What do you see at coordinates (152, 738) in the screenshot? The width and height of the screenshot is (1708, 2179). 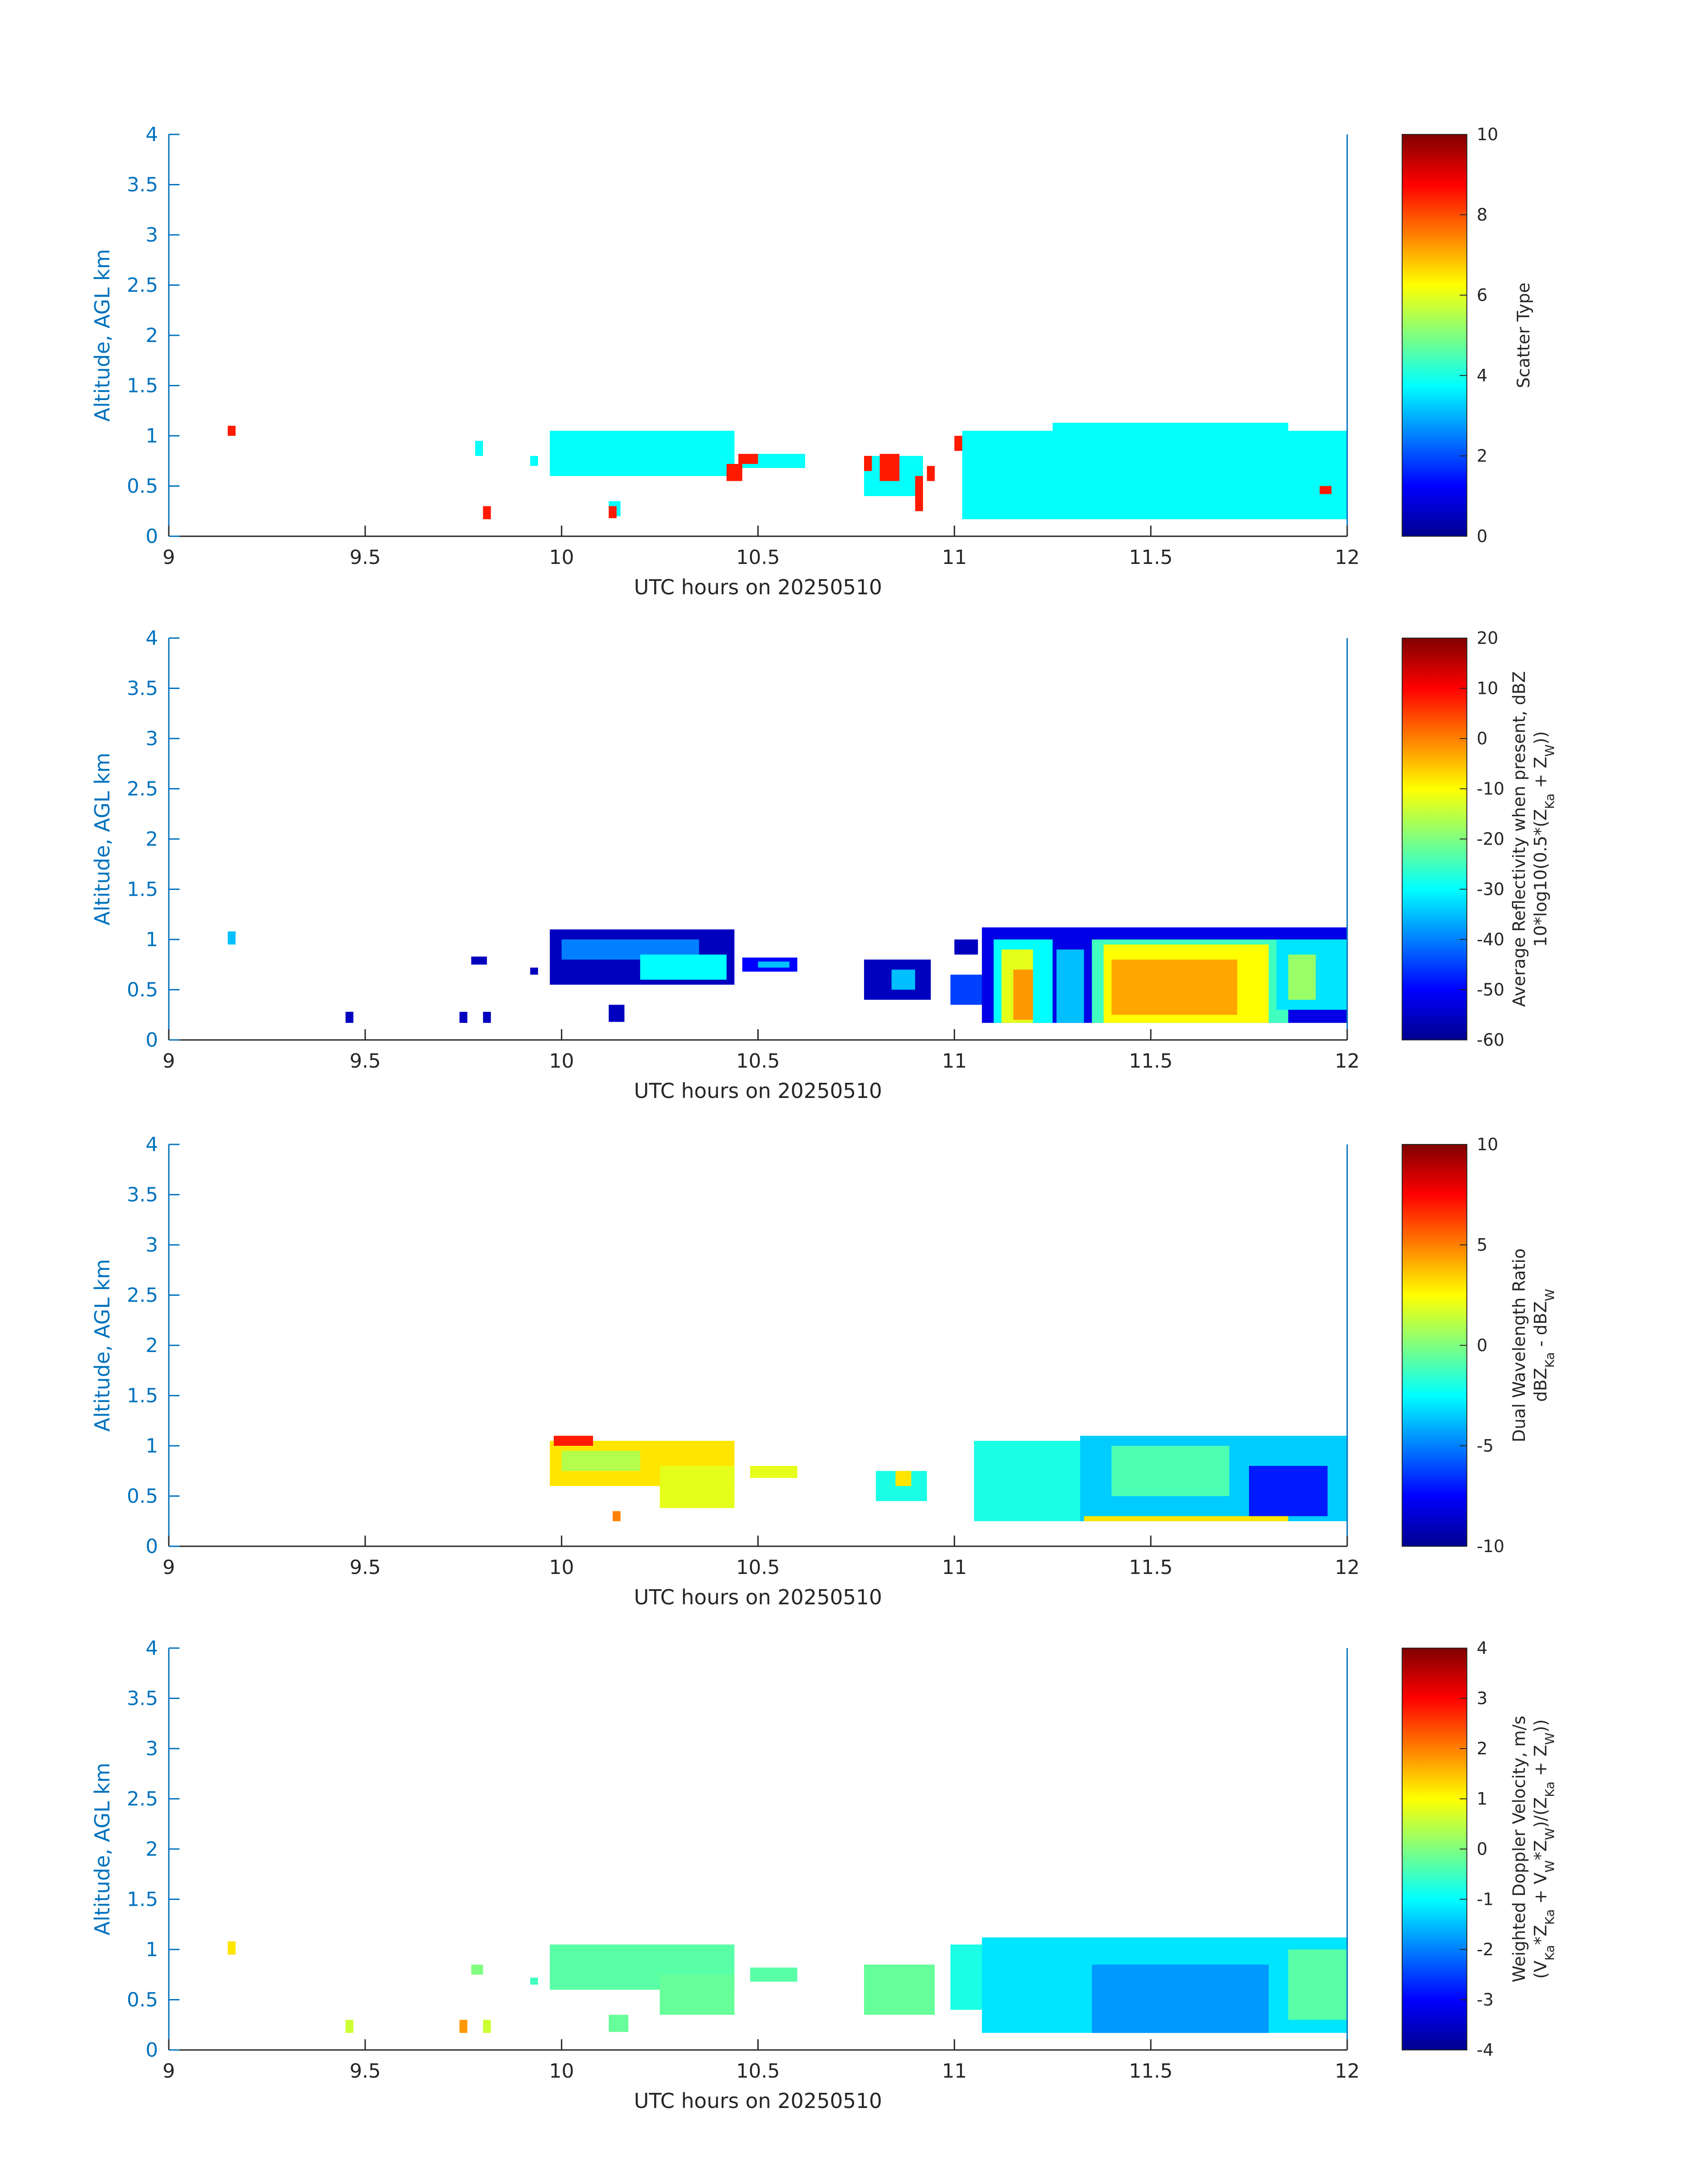 I see `y-tick-label: 3` at bounding box center [152, 738].